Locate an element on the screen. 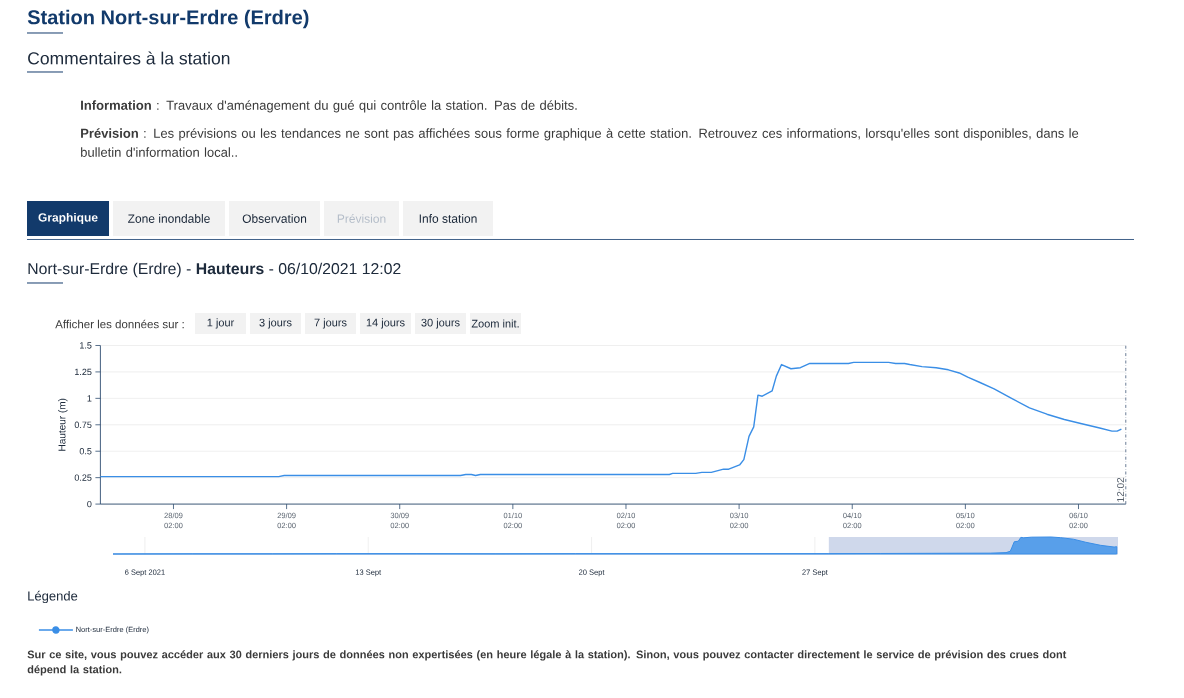  ref-line-label: 12:02 is located at coordinates (1121, 489).